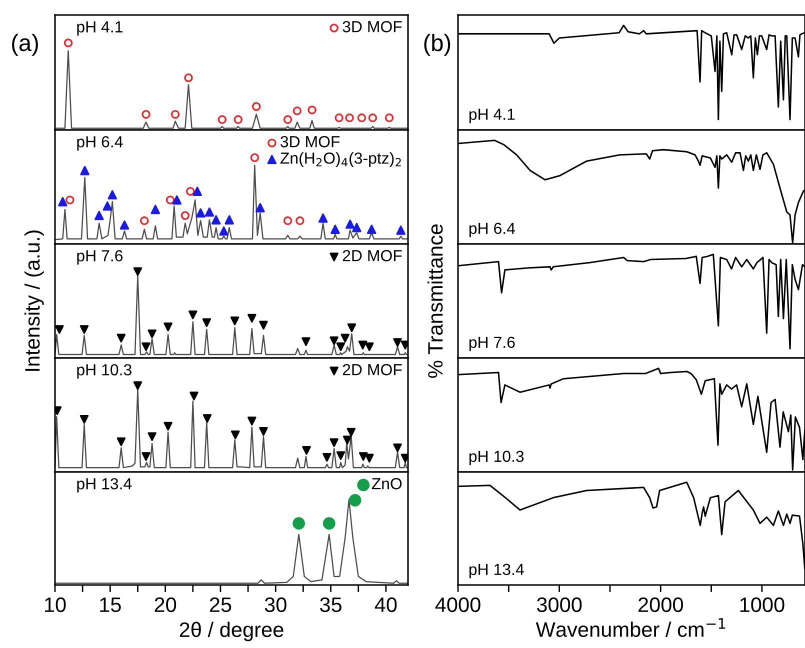 The width and height of the screenshot is (805, 648). Describe the element at coordinates (104, 485) in the screenshot. I see `text: pH 13.4` at that location.